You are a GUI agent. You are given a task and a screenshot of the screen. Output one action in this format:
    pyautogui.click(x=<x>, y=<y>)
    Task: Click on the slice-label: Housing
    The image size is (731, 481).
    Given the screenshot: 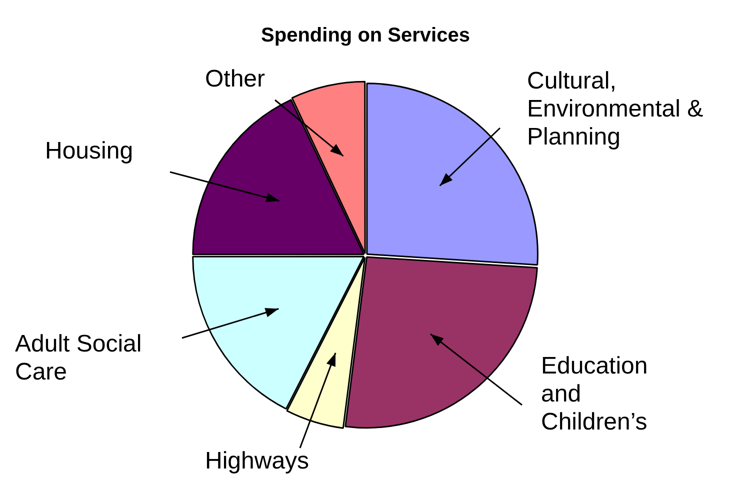 What is the action you would take?
    pyautogui.click(x=89, y=151)
    